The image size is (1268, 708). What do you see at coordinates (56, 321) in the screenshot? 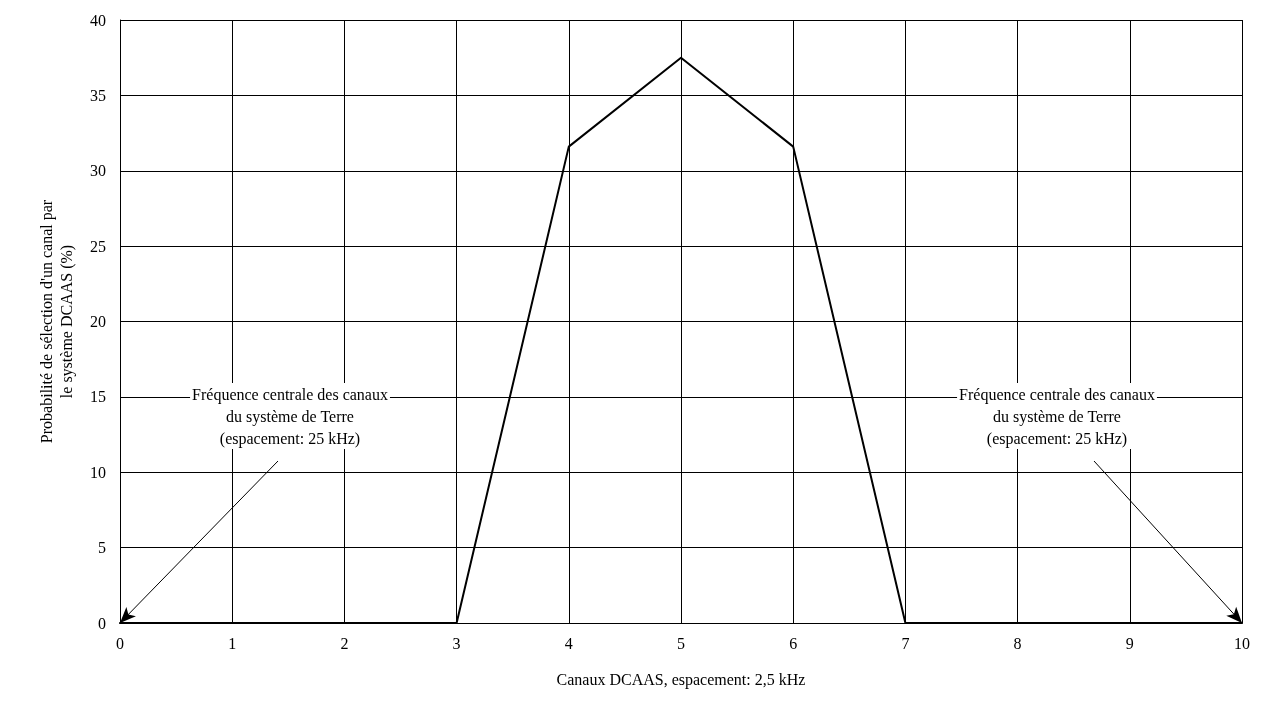
I see `y-axis-title: Probabilité de sélection d'un canal par le système DCAAS (%)` at bounding box center [56, 321].